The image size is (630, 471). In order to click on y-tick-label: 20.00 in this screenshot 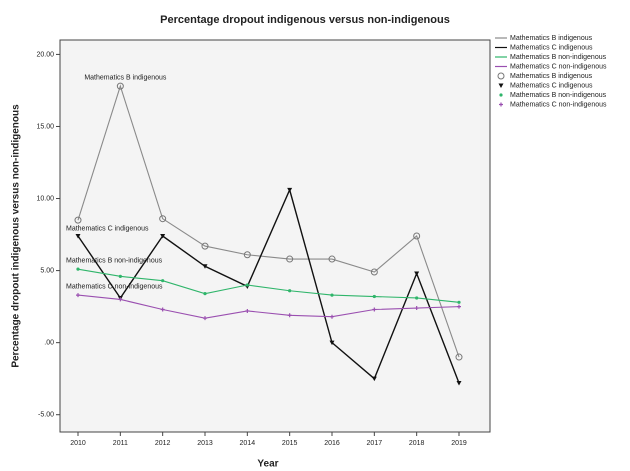, I will do `click(45, 54)`.